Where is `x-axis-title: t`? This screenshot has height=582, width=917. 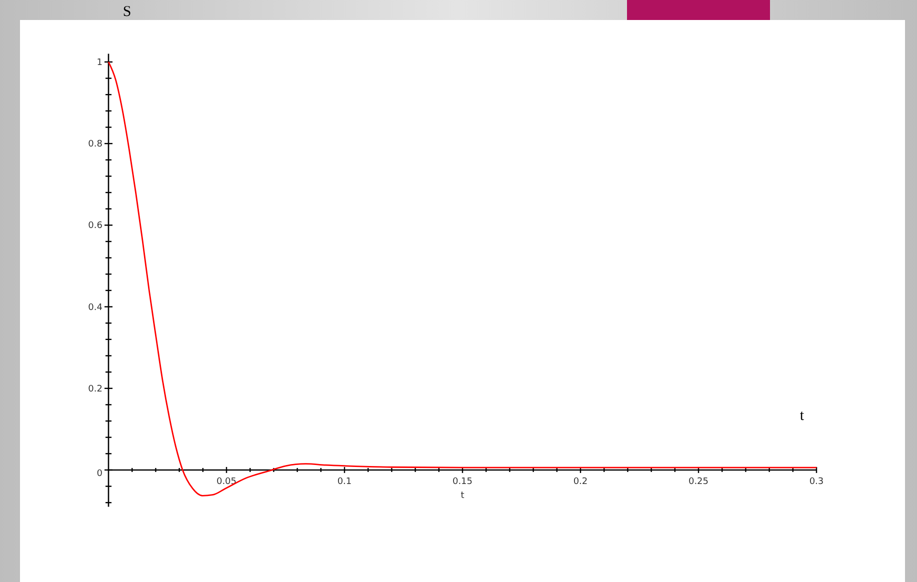 x-axis-title: t is located at coordinates (802, 416).